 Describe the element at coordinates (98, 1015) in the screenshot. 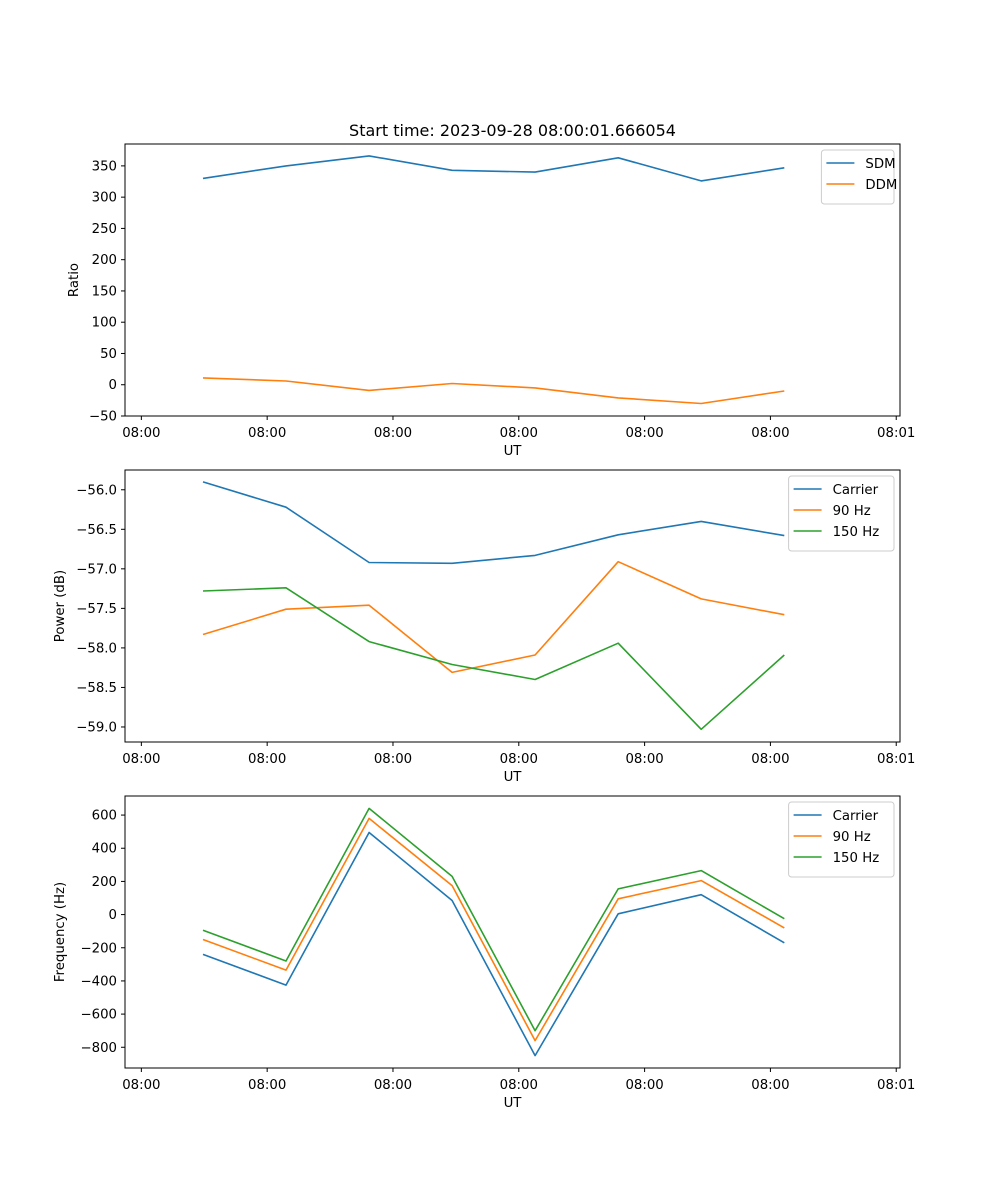

I see `y-tick-label: −600` at that location.